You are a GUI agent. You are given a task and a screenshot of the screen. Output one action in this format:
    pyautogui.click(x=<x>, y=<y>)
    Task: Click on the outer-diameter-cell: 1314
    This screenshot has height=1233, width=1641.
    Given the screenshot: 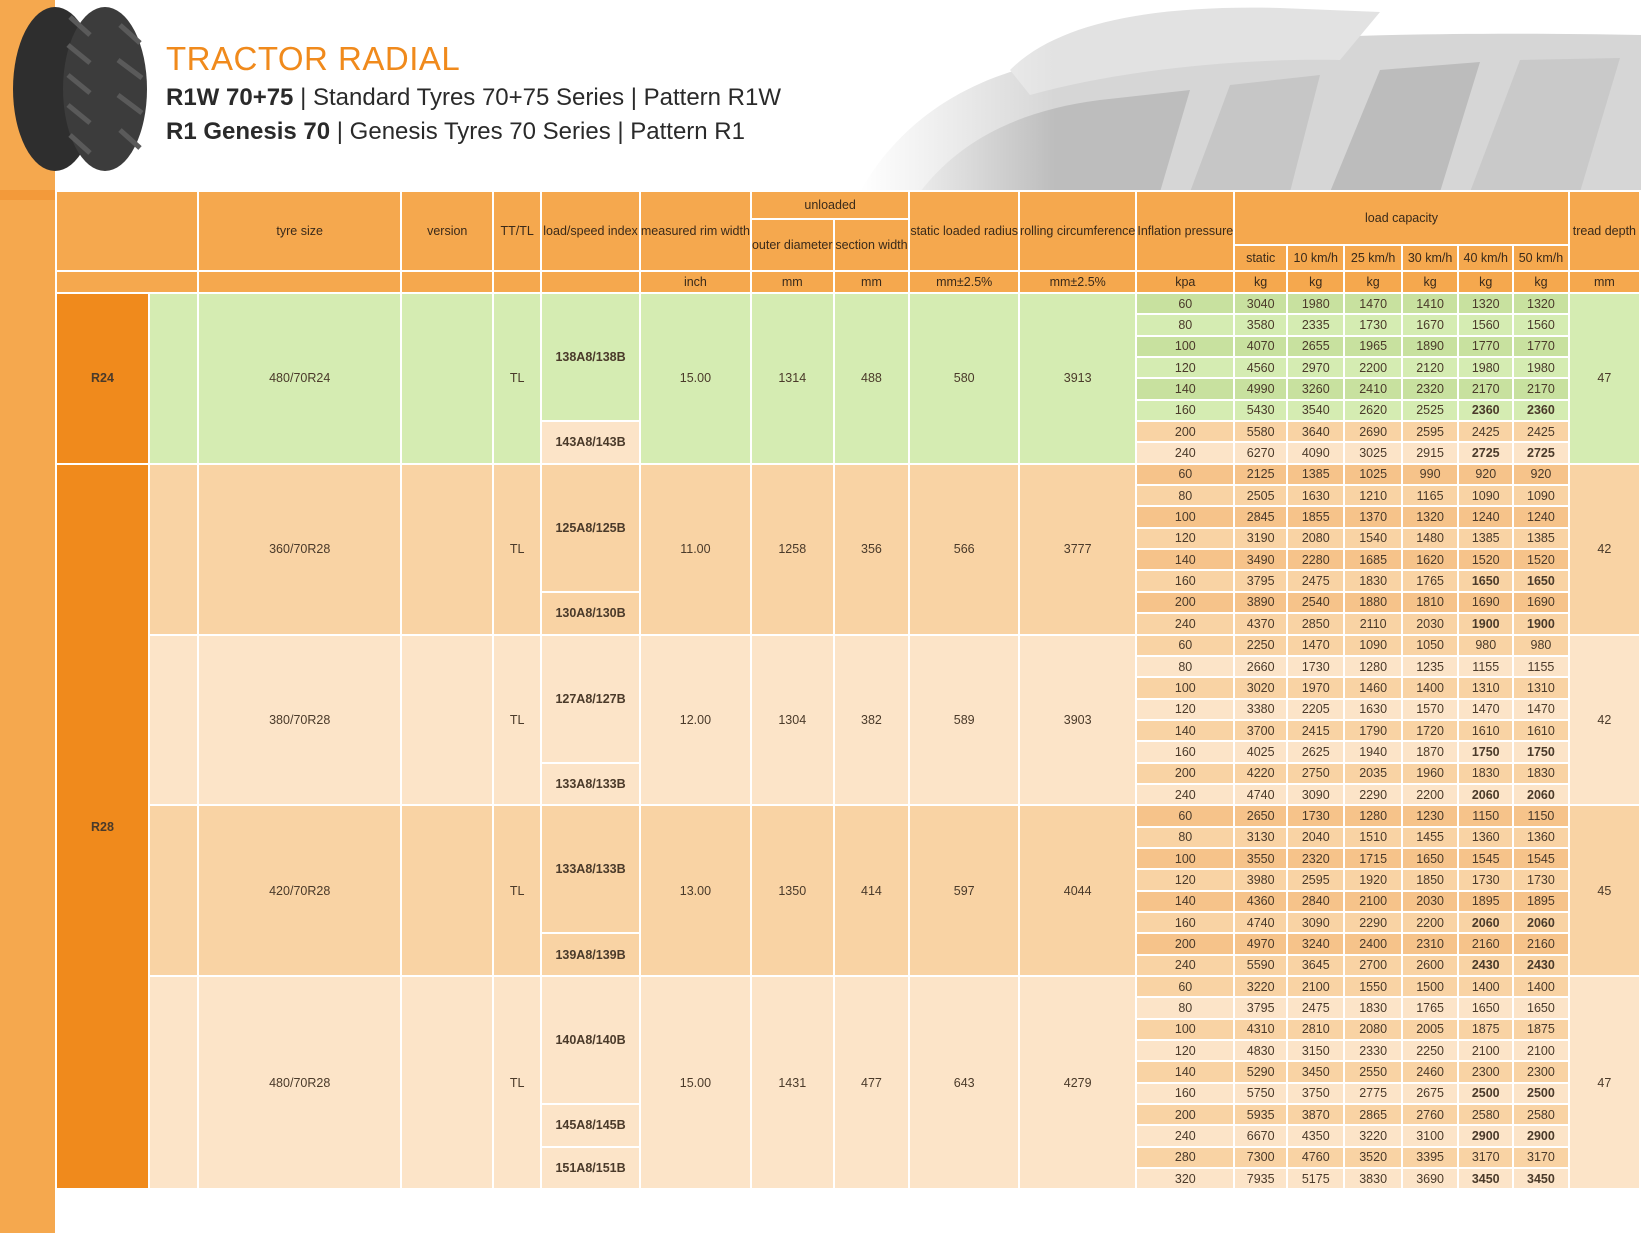 What is the action you would take?
    pyautogui.click(x=792, y=378)
    